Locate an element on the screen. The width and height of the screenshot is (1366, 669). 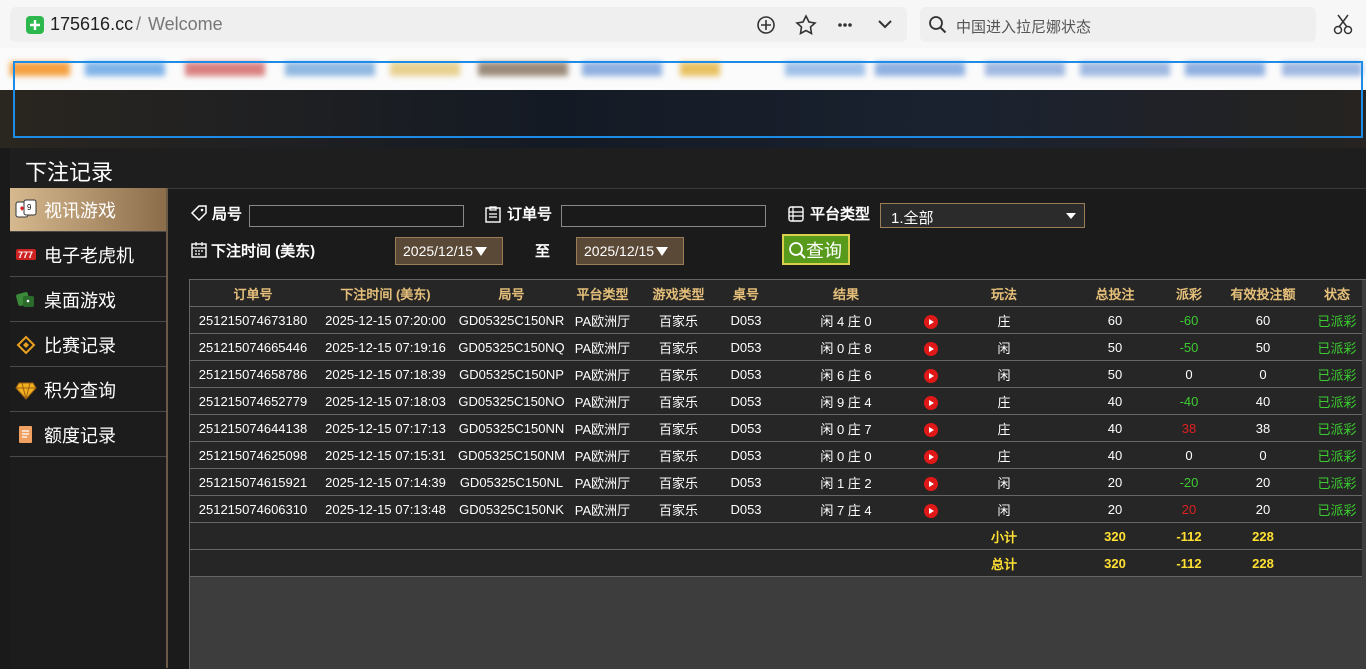
table-cell: 251215074673180 is located at coordinates (253, 320).